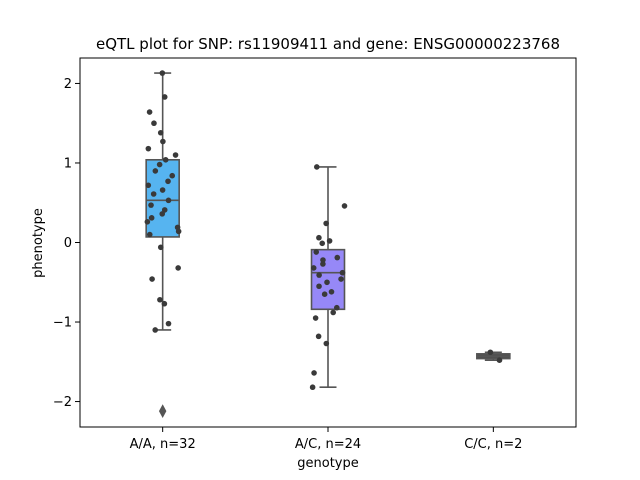 The image size is (640, 480). I want to click on x-tick-label: A/A, n=32, so click(163, 444).